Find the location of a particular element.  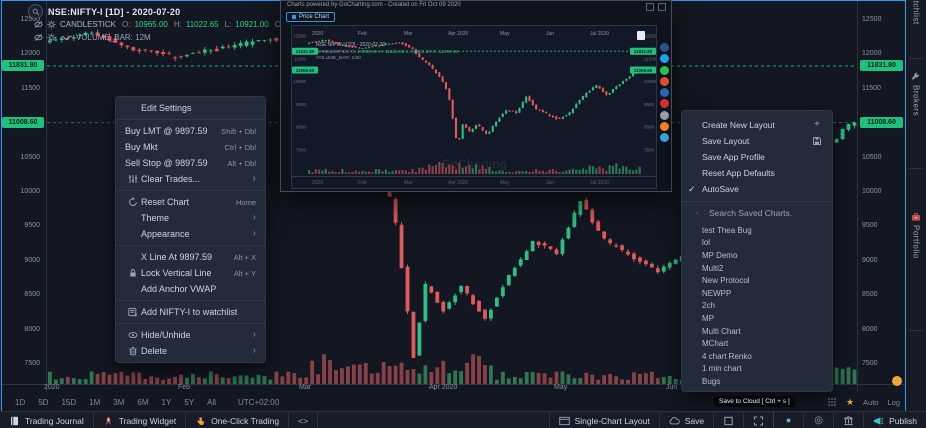

share-telegram-button is located at coordinates (664, 138).